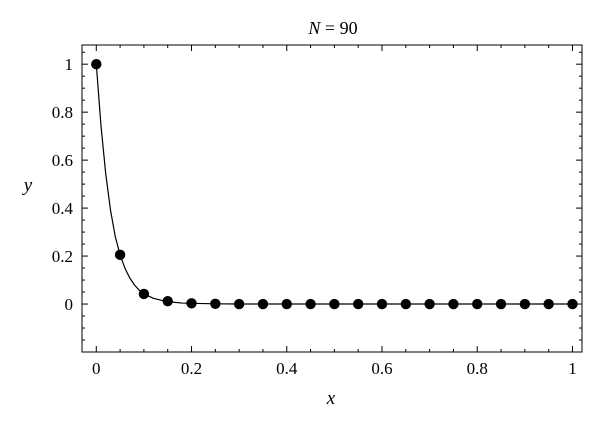 Image resolution: width=600 pixels, height=429 pixels. I want to click on x-tick-label: 1, so click(572, 368).